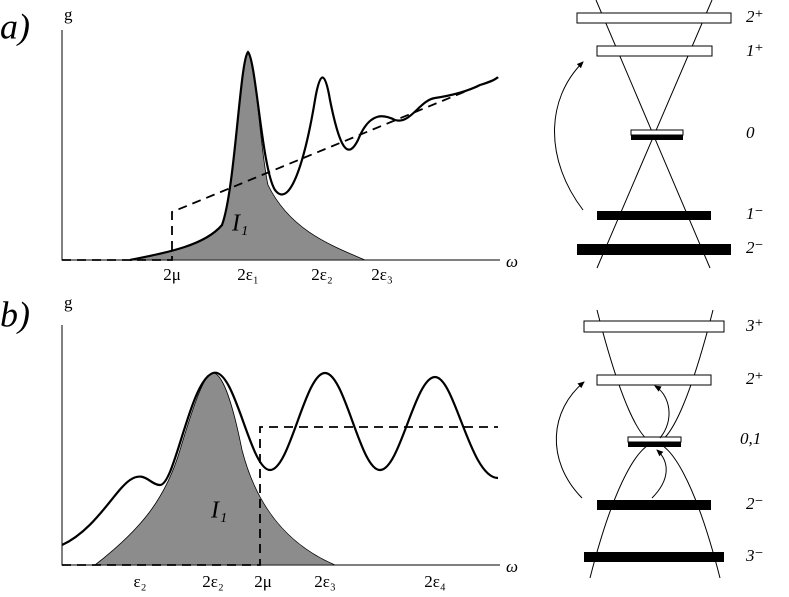 The image size is (789, 597). I want to click on panel-label: b), so click(15, 314).